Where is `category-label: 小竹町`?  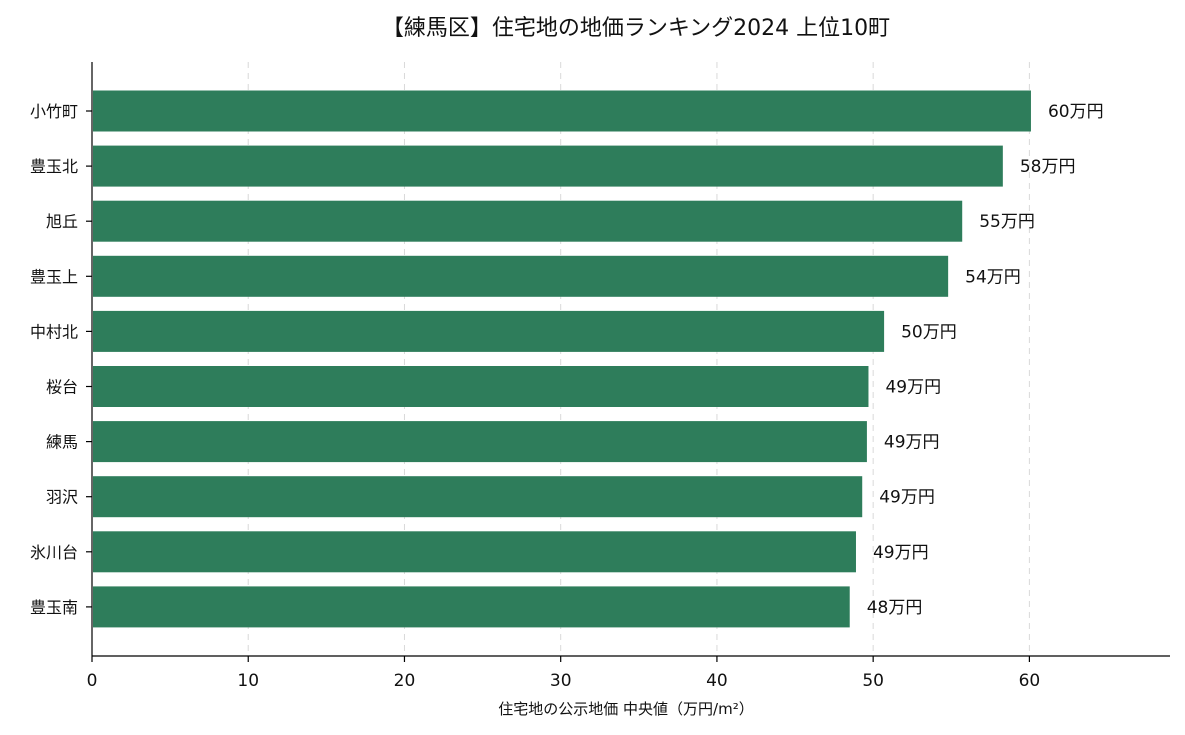
category-label: 小竹町 is located at coordinates (54, 111).